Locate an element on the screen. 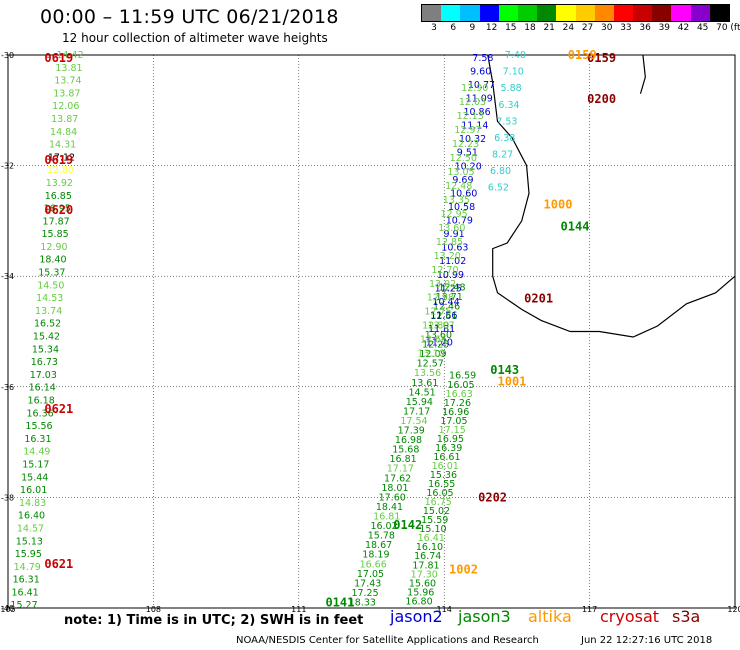 The width and height of the screenshot is (740, 650). track-value: 15.59 is located at coordinates (434, 520).